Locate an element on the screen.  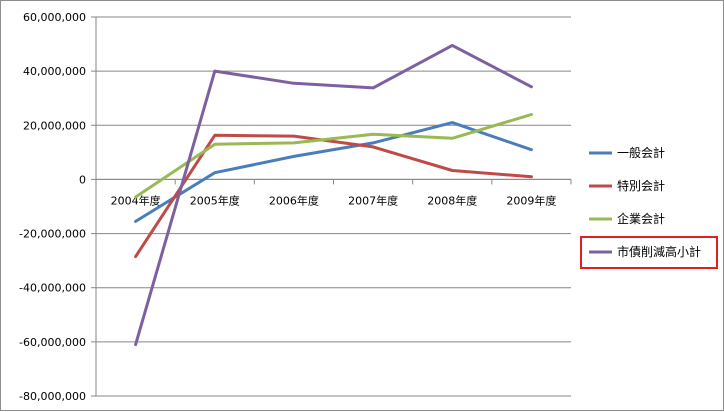
legend-label: 特別会計 is located at coordinates (641, 185).